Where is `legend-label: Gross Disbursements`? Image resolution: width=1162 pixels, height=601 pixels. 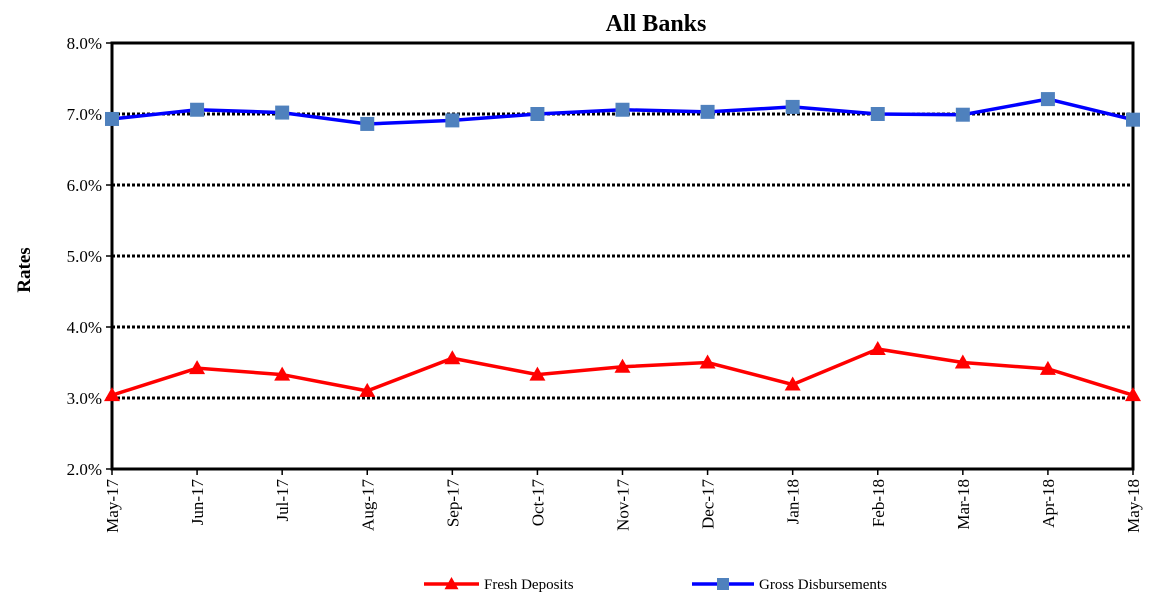
legend-label: Gross Disbursements is located at coordinates (823, 585).